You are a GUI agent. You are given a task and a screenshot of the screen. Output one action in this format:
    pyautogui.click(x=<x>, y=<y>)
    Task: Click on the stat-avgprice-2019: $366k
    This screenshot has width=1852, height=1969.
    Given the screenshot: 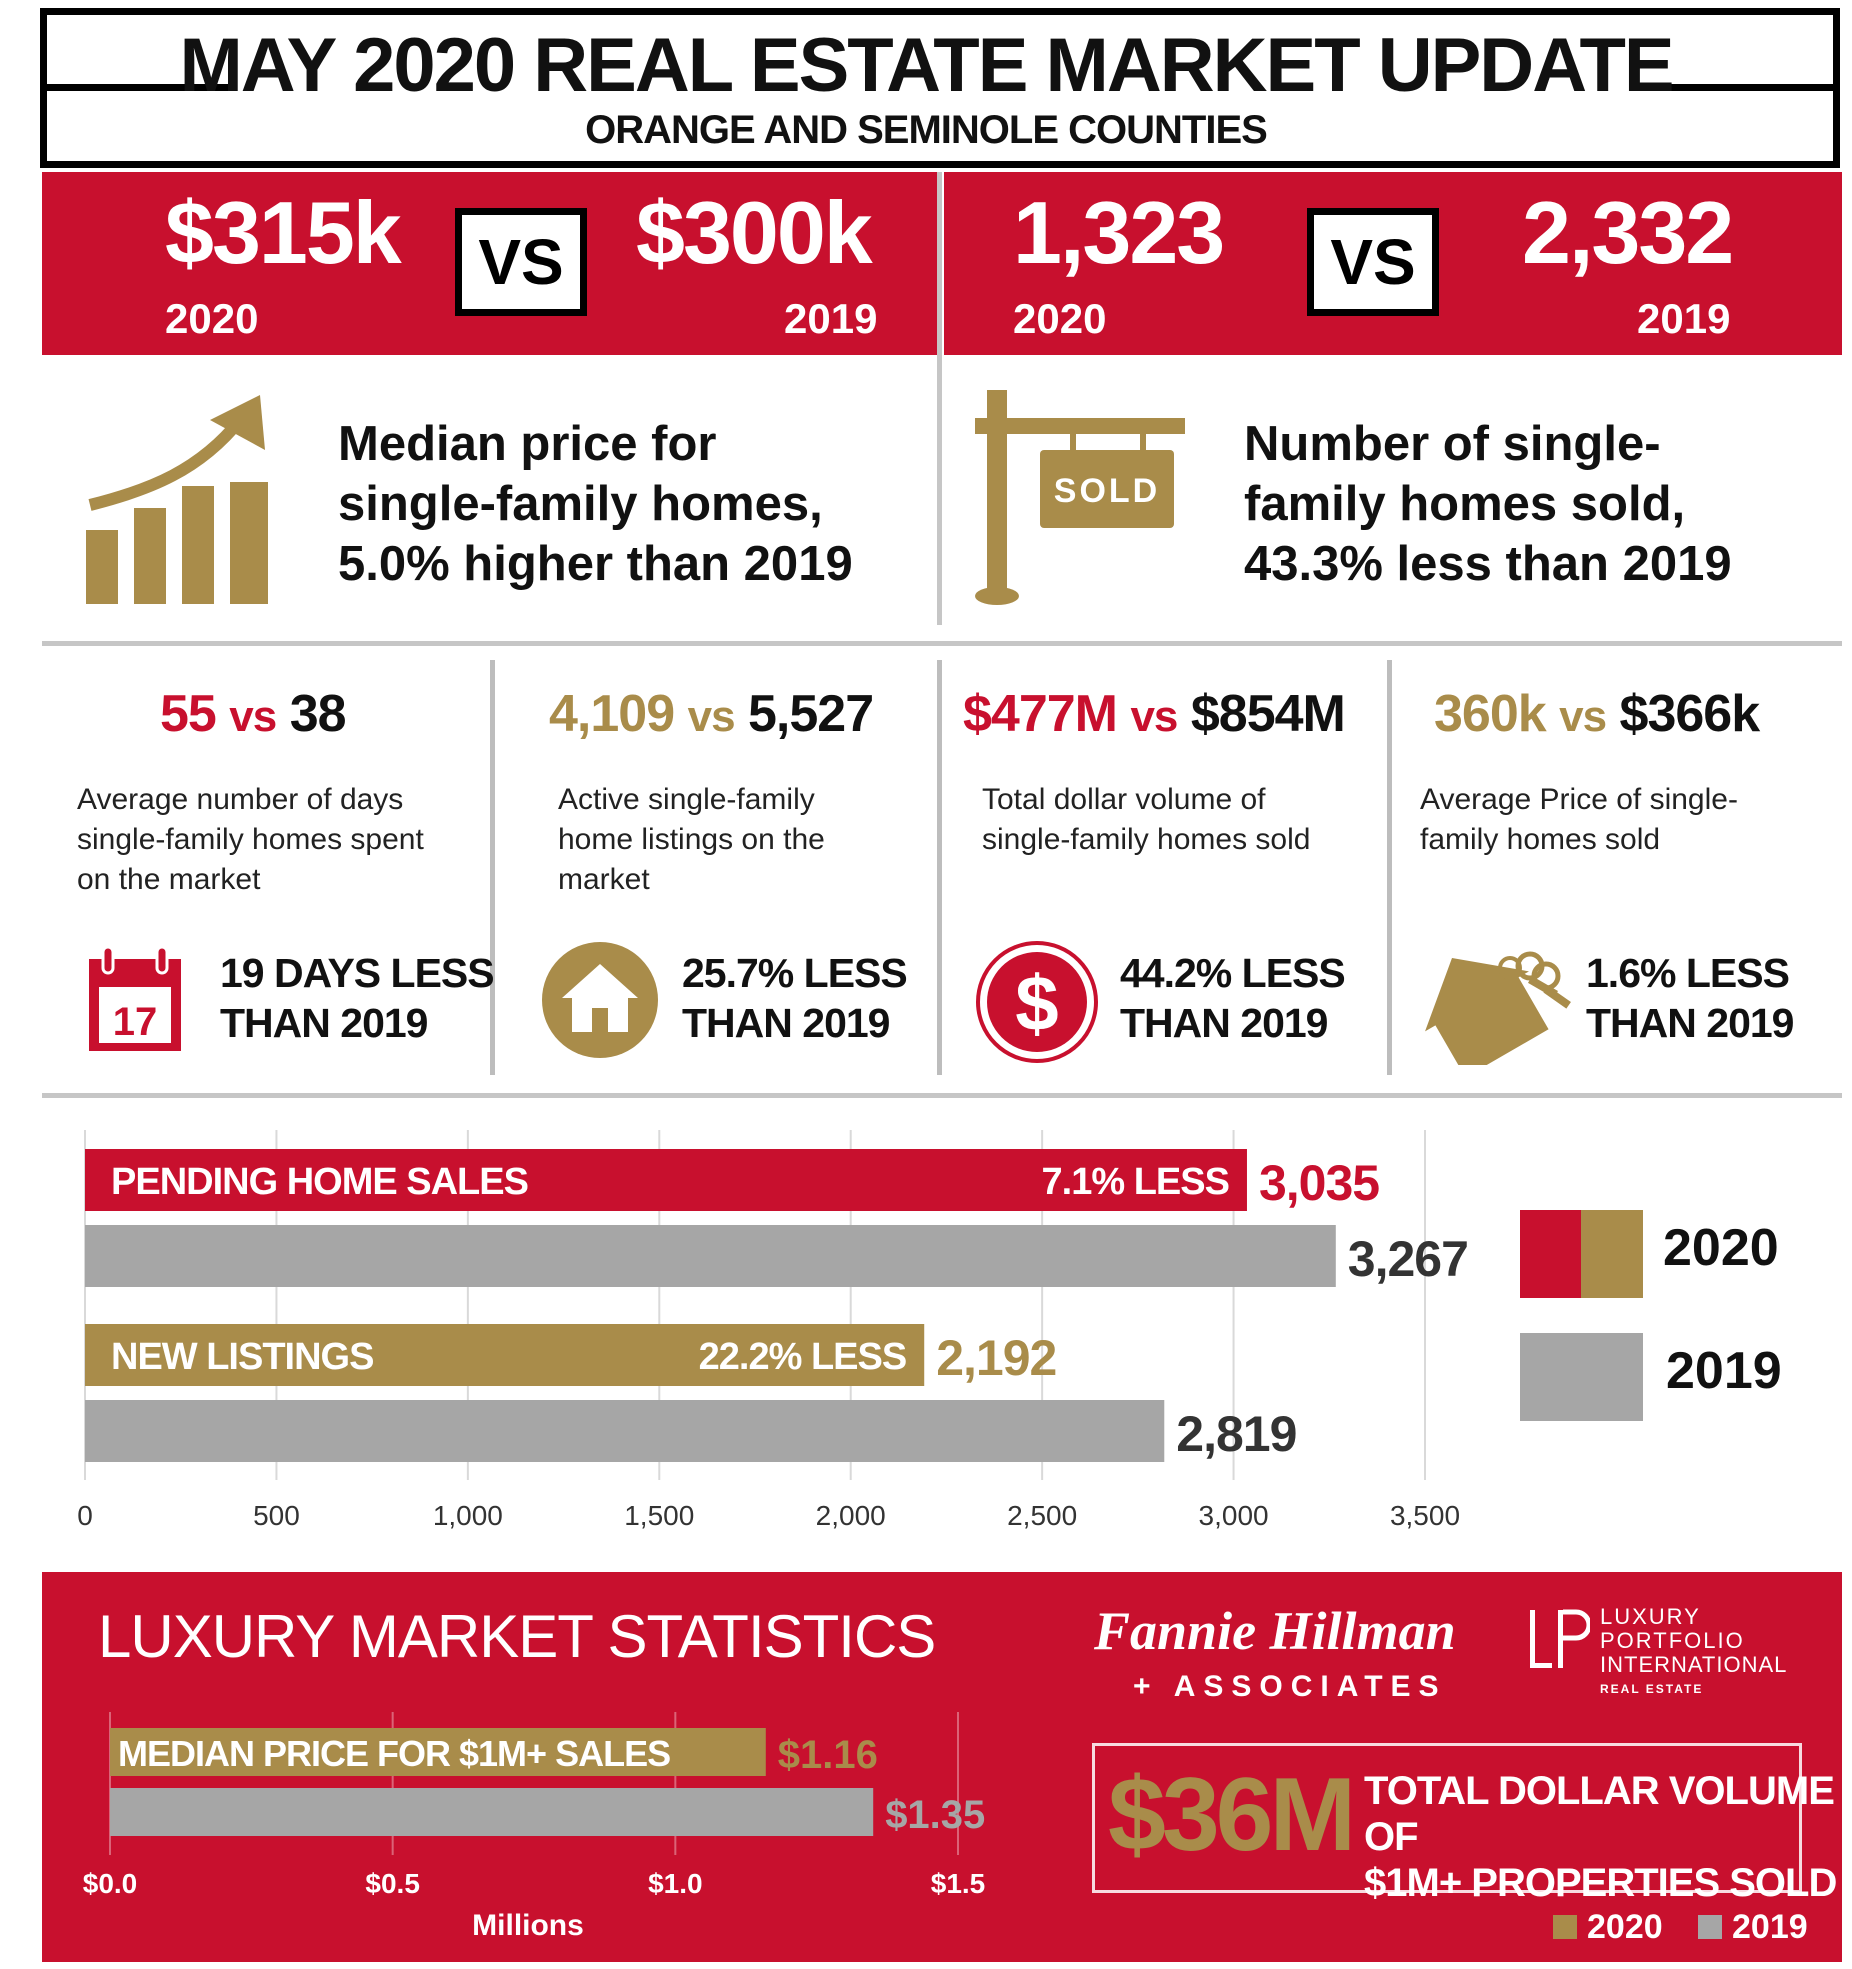 What is the action you would take?
    pyautogui.click(x=1690, y=714)
    